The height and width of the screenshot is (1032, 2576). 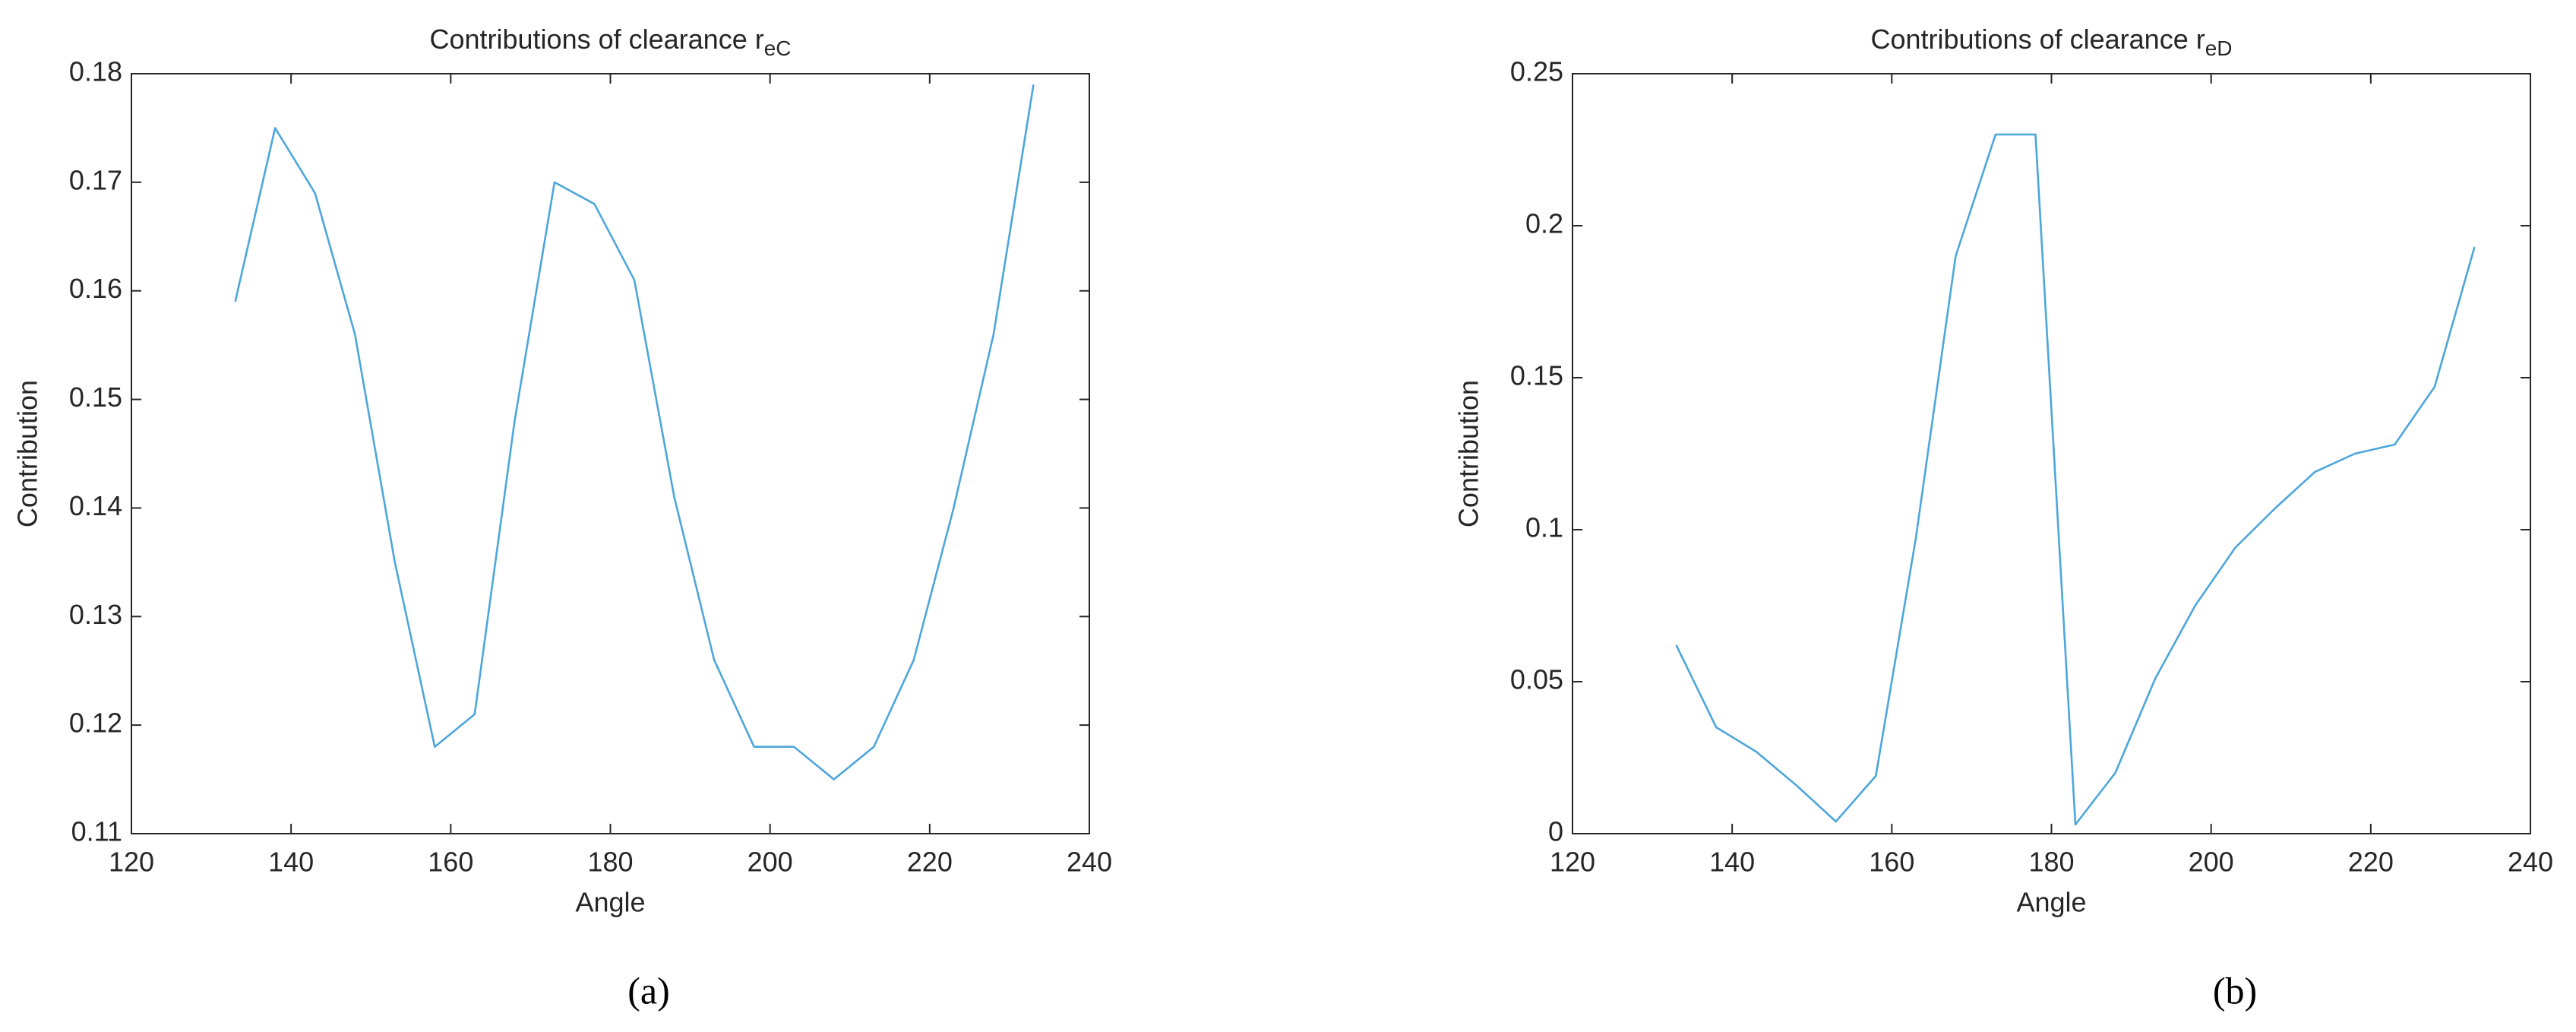 I want to click on caption: (b), so click(x=2235, y=990).